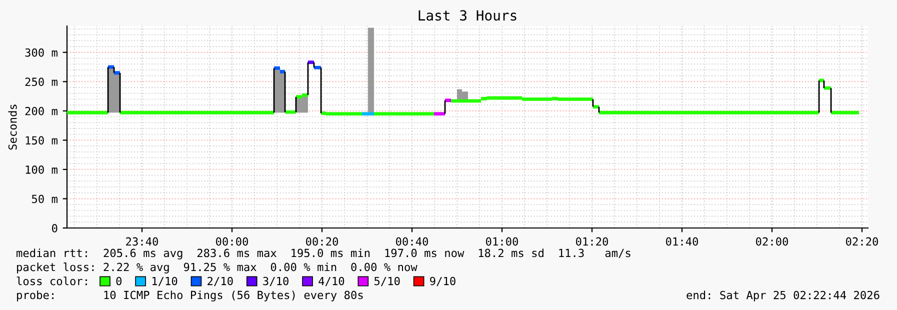 Image resolution: width=897 pixels, height=310 pixels. Describe the element at coordinates (387, 281) in the screenshot. I see `legend-label: 5/10` at that location.